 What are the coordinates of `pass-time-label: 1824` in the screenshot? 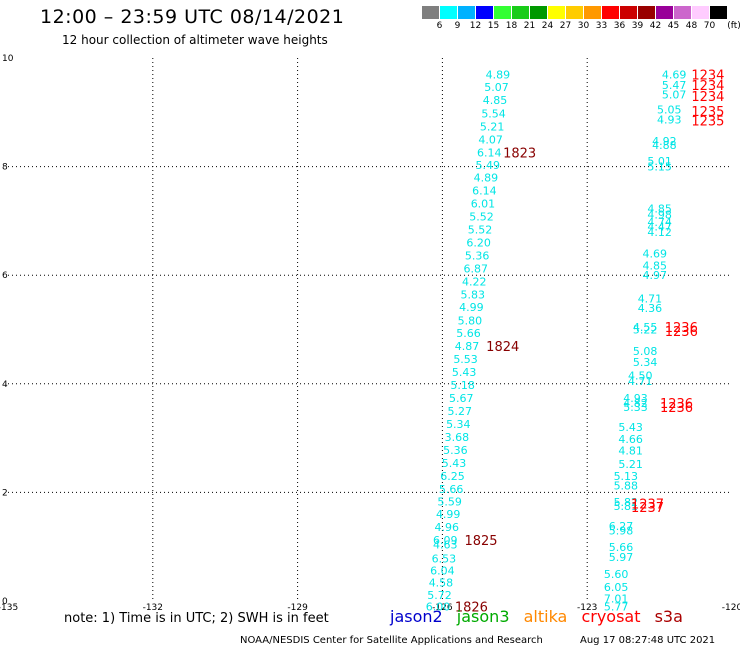 It's located at (502, 347).